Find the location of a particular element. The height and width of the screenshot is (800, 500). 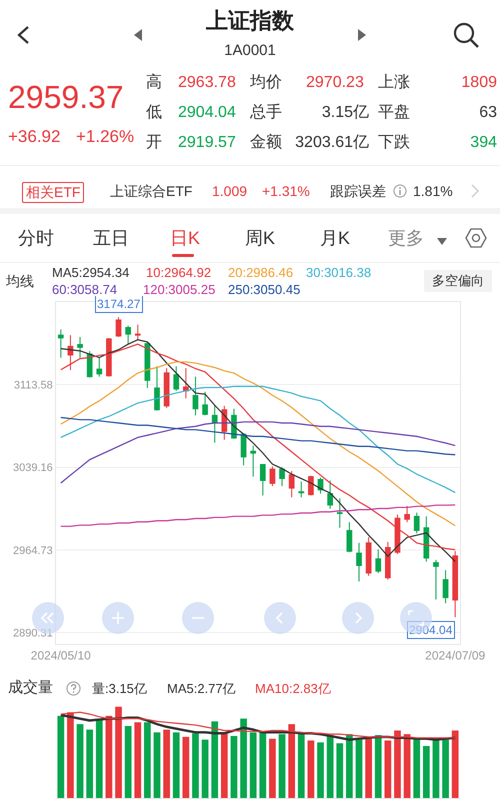

text: +1.26% is located at coordinates (105, 137).